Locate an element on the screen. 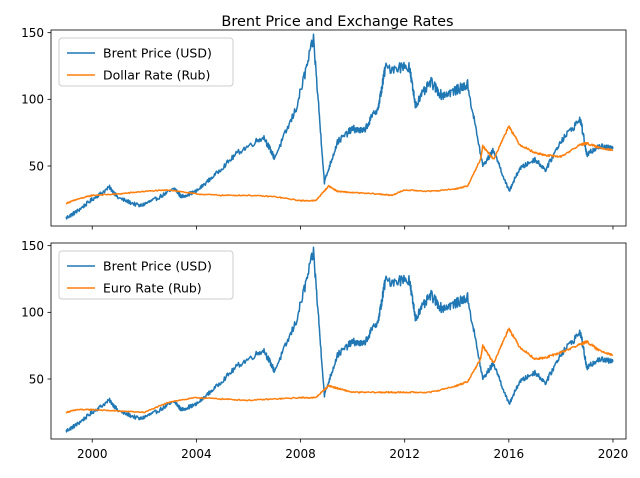  chart-title: Brent Price and Exchange Rates is located at coordinates (337, 22).